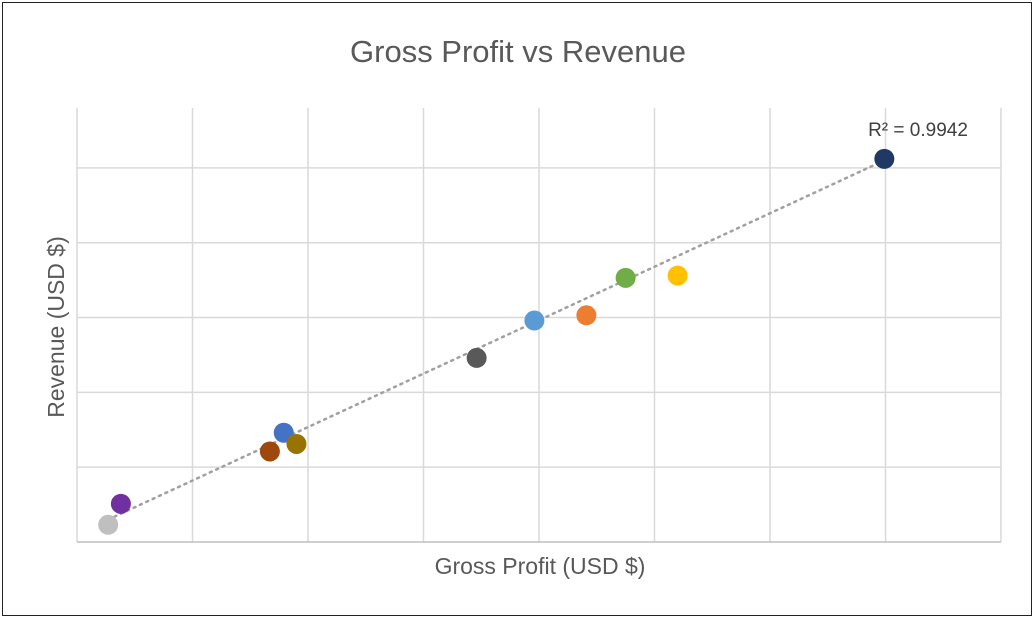  Describe the element at coordinates (518, 51) in the screenshot. I see `chart-title: Gross Profit vs Revenue` at that location.